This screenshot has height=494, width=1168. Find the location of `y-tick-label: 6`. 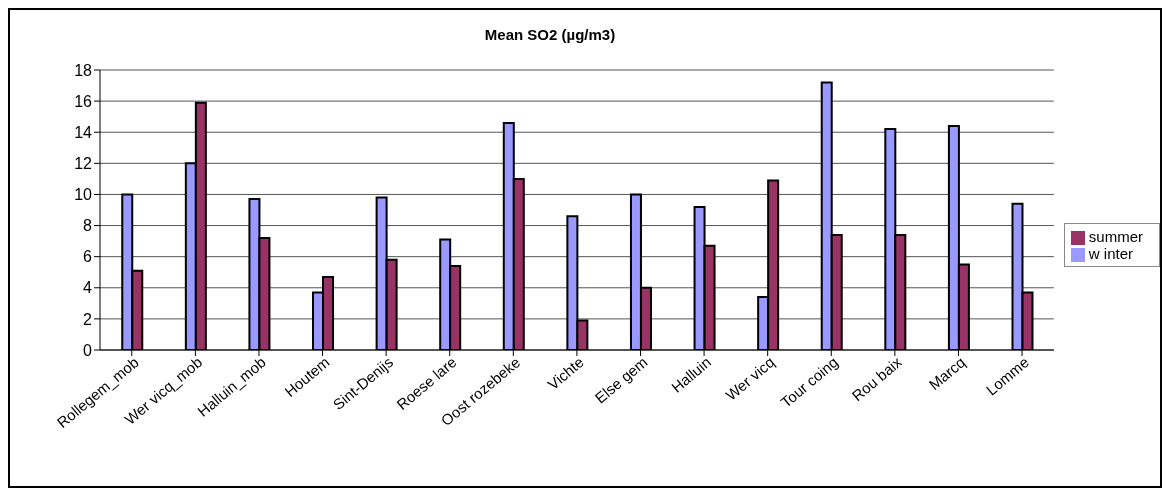

y-tick-label: 6 is located at coordinates (88, 257).